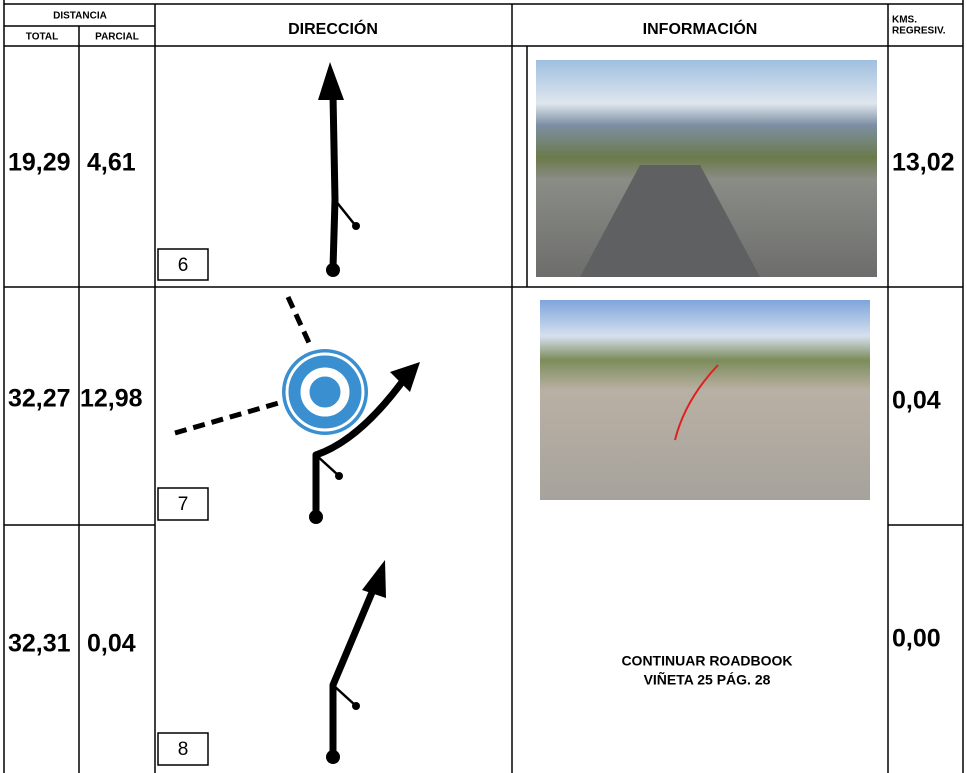  I want to click on roundabout-diagram, so click(297, 409).